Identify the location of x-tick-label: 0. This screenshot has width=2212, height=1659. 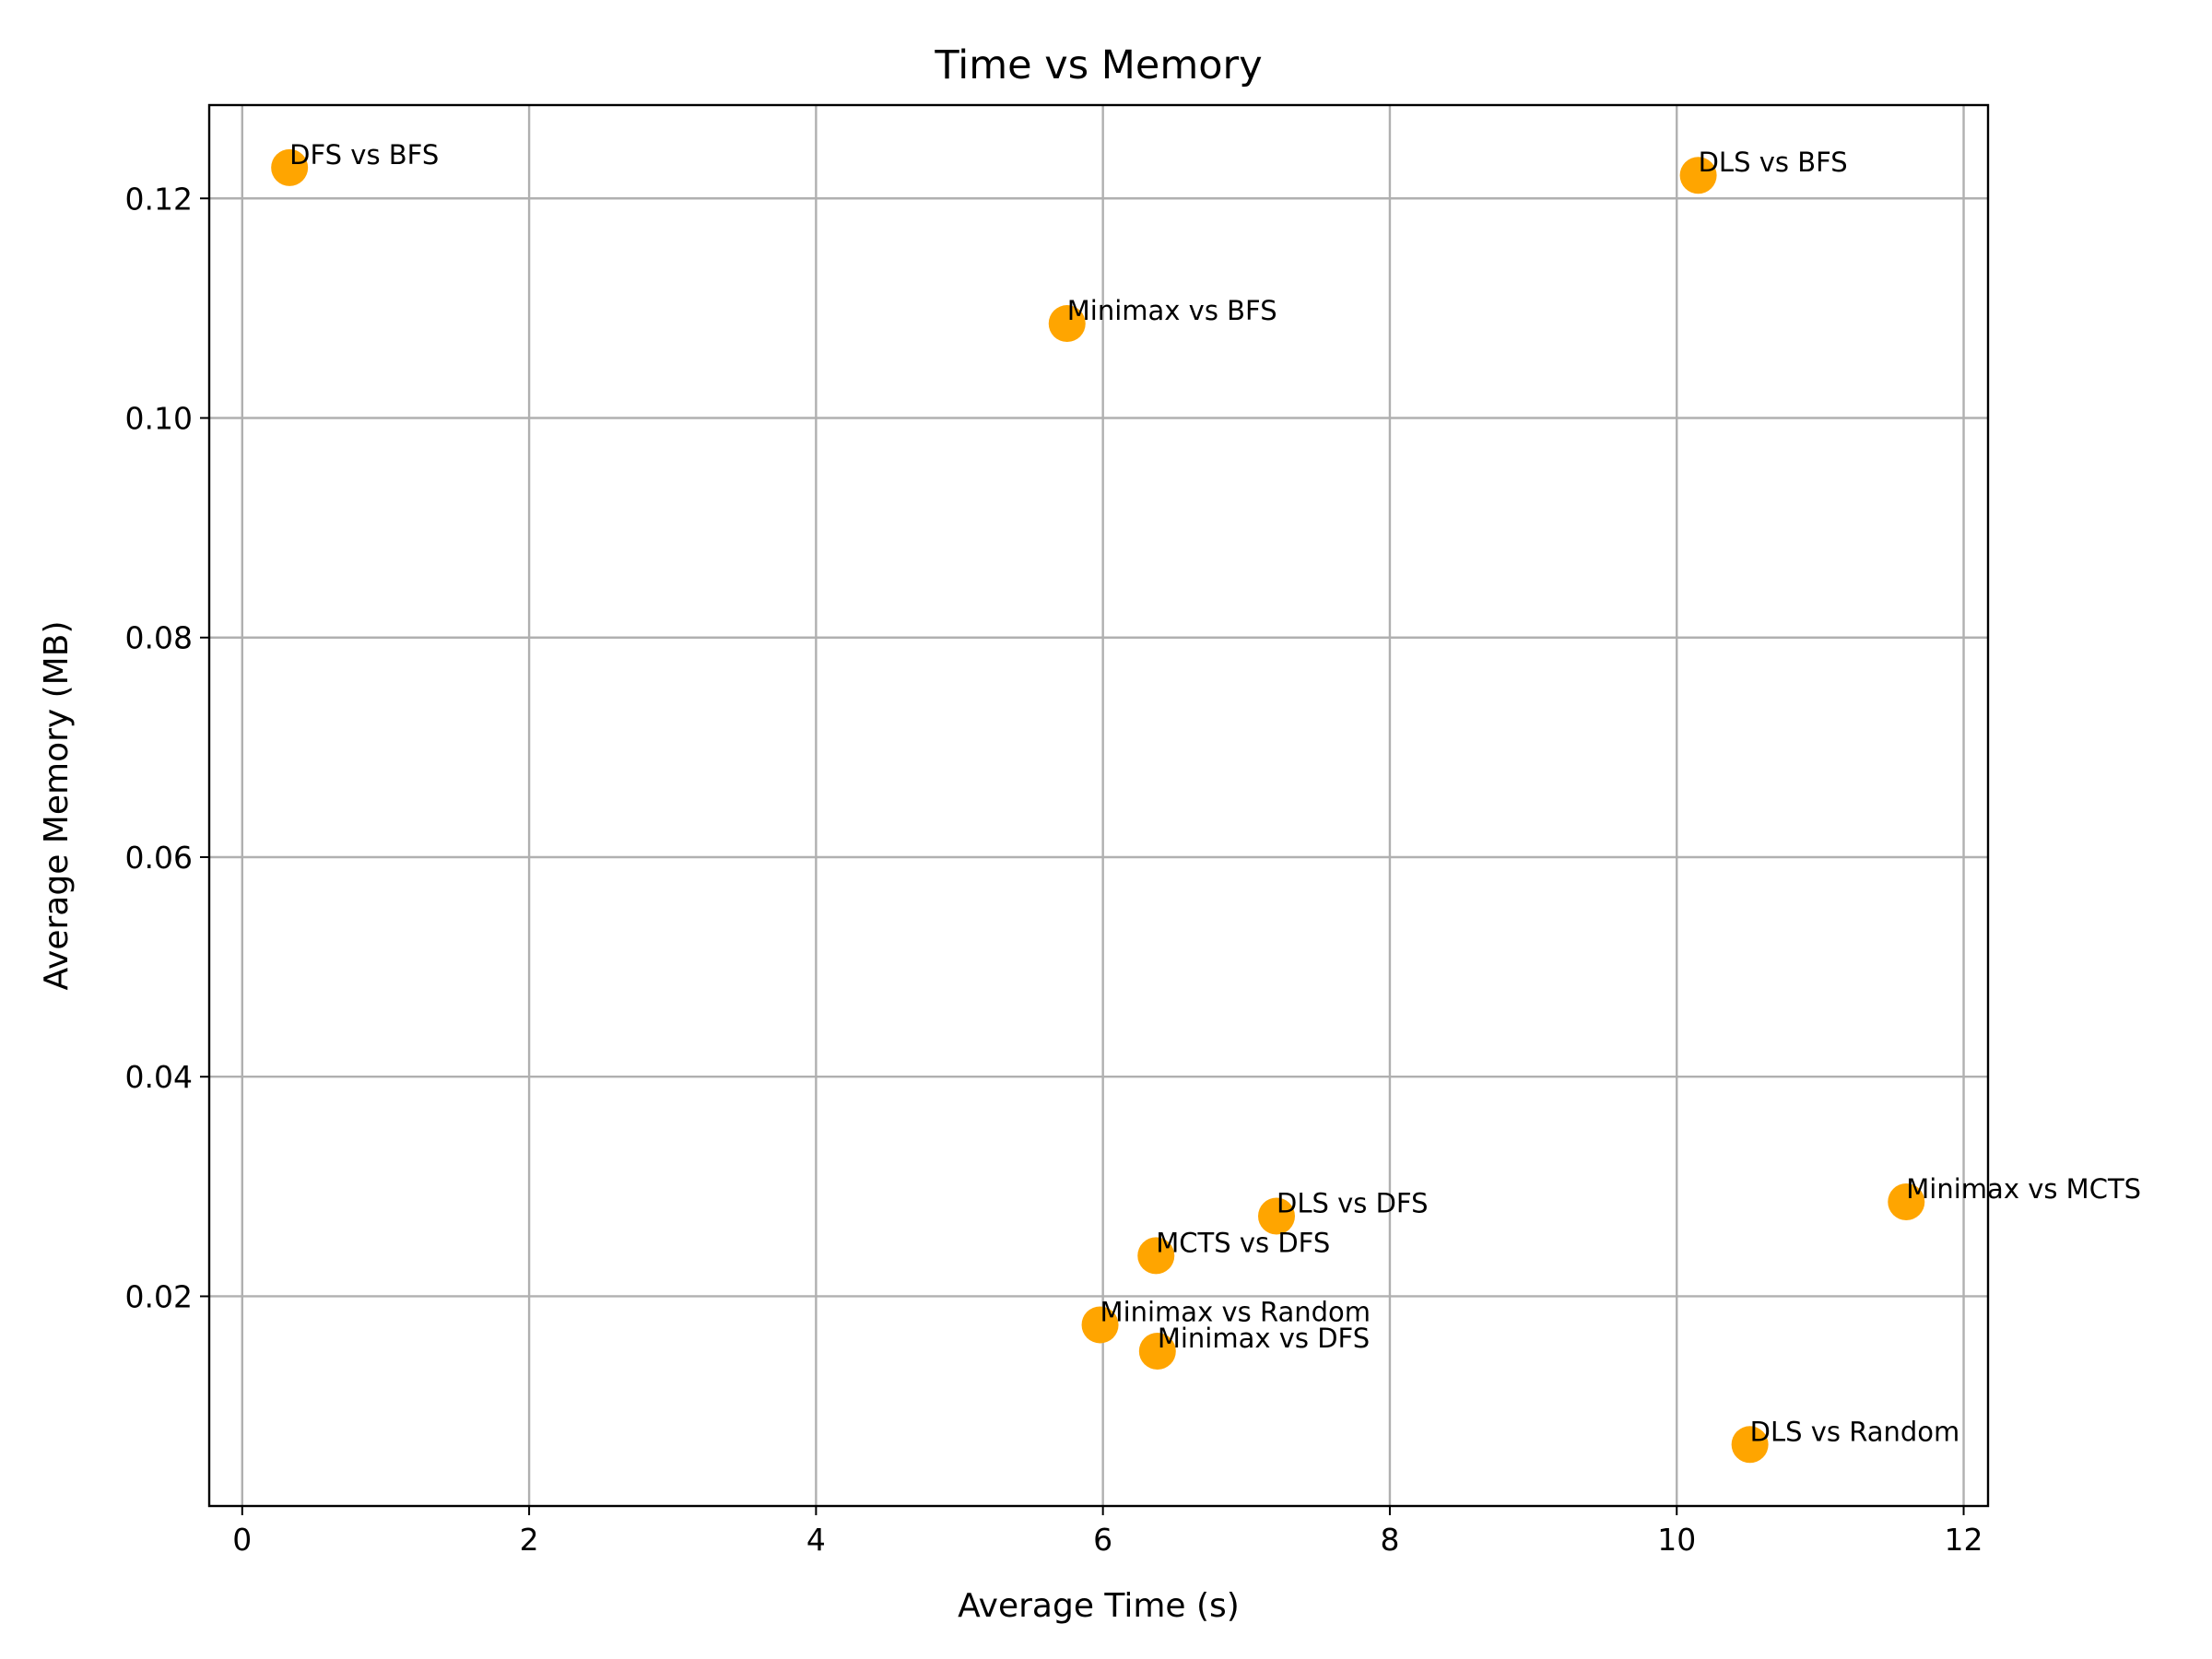
(242, 1540).